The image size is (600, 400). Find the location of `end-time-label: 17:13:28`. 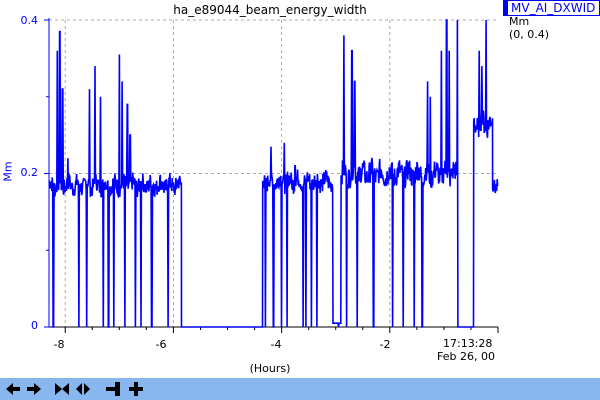

end-time-label: 17:13:28 is located at coordinates (468, 343).